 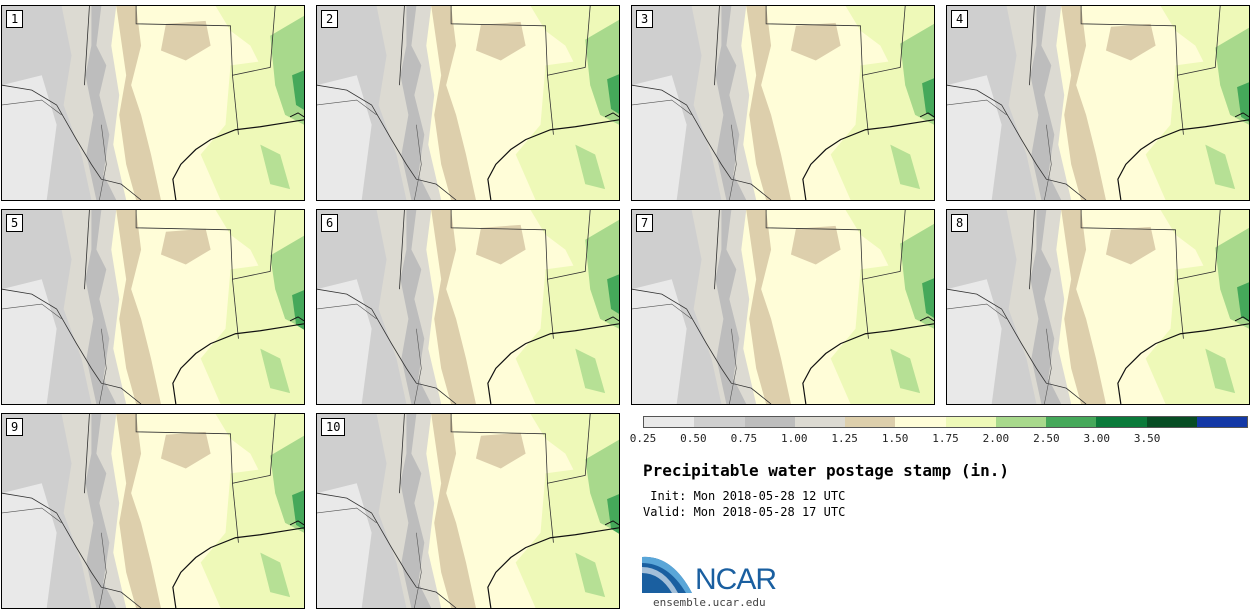 I want to click on map-panel: 3, so click(x=783, y=103).